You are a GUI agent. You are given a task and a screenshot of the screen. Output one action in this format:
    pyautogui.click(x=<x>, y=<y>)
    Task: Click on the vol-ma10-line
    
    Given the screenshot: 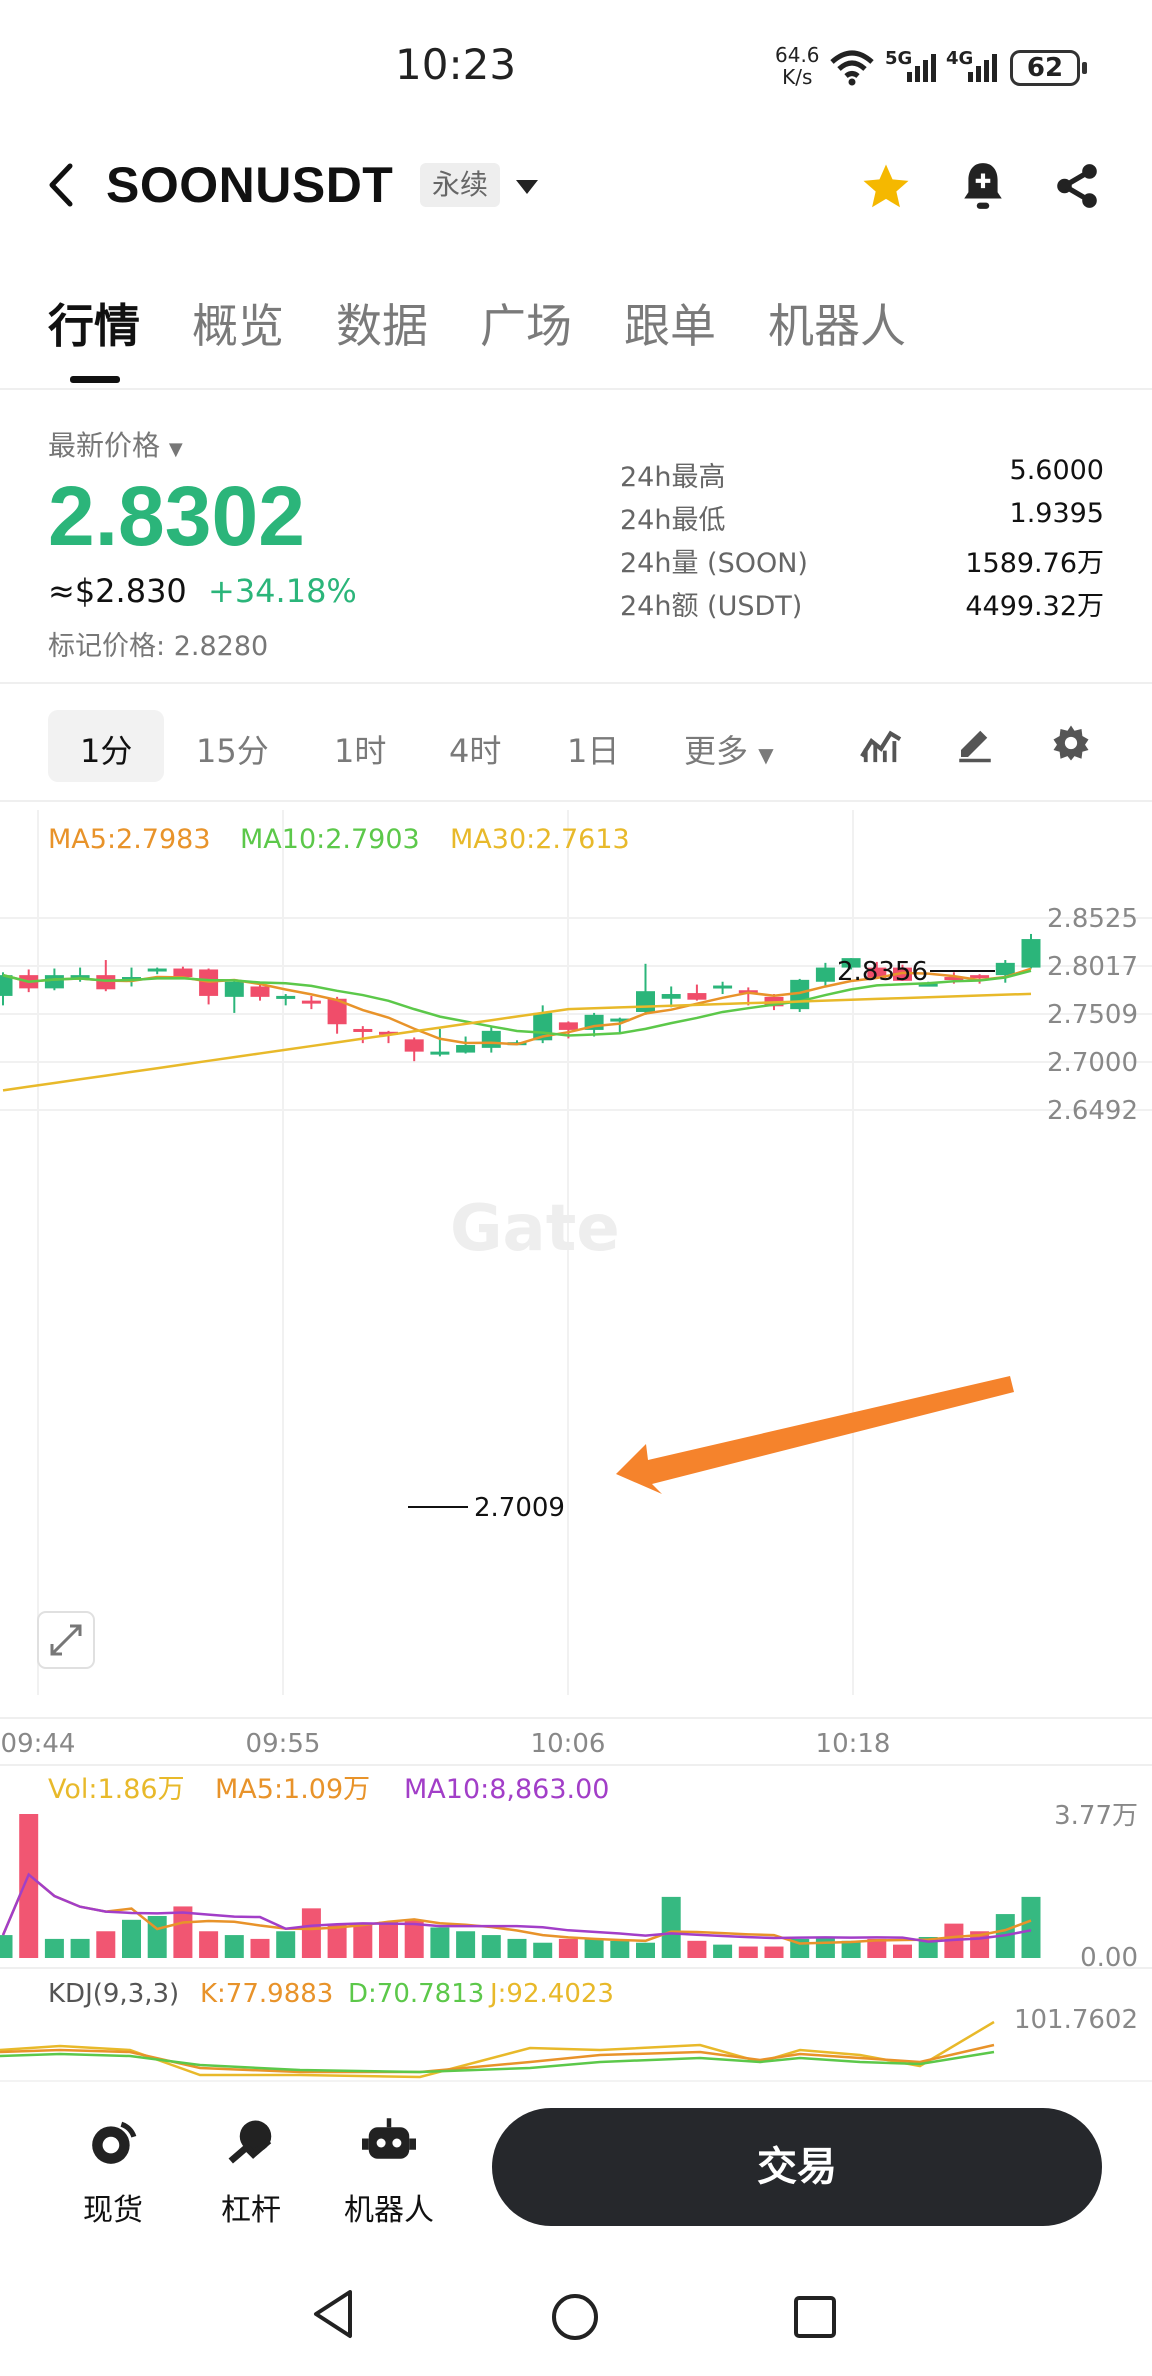 What is the action you would take?
    pyautogui.click(x=516, y=1907)
    